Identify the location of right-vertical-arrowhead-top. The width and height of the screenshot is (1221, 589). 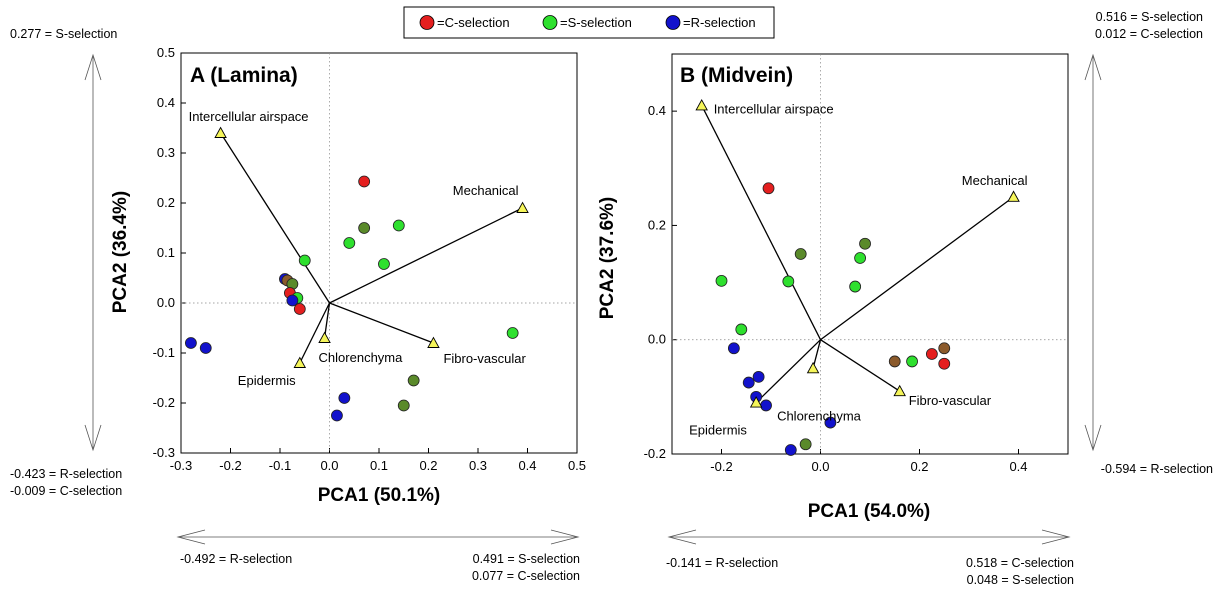
(1093, 67).